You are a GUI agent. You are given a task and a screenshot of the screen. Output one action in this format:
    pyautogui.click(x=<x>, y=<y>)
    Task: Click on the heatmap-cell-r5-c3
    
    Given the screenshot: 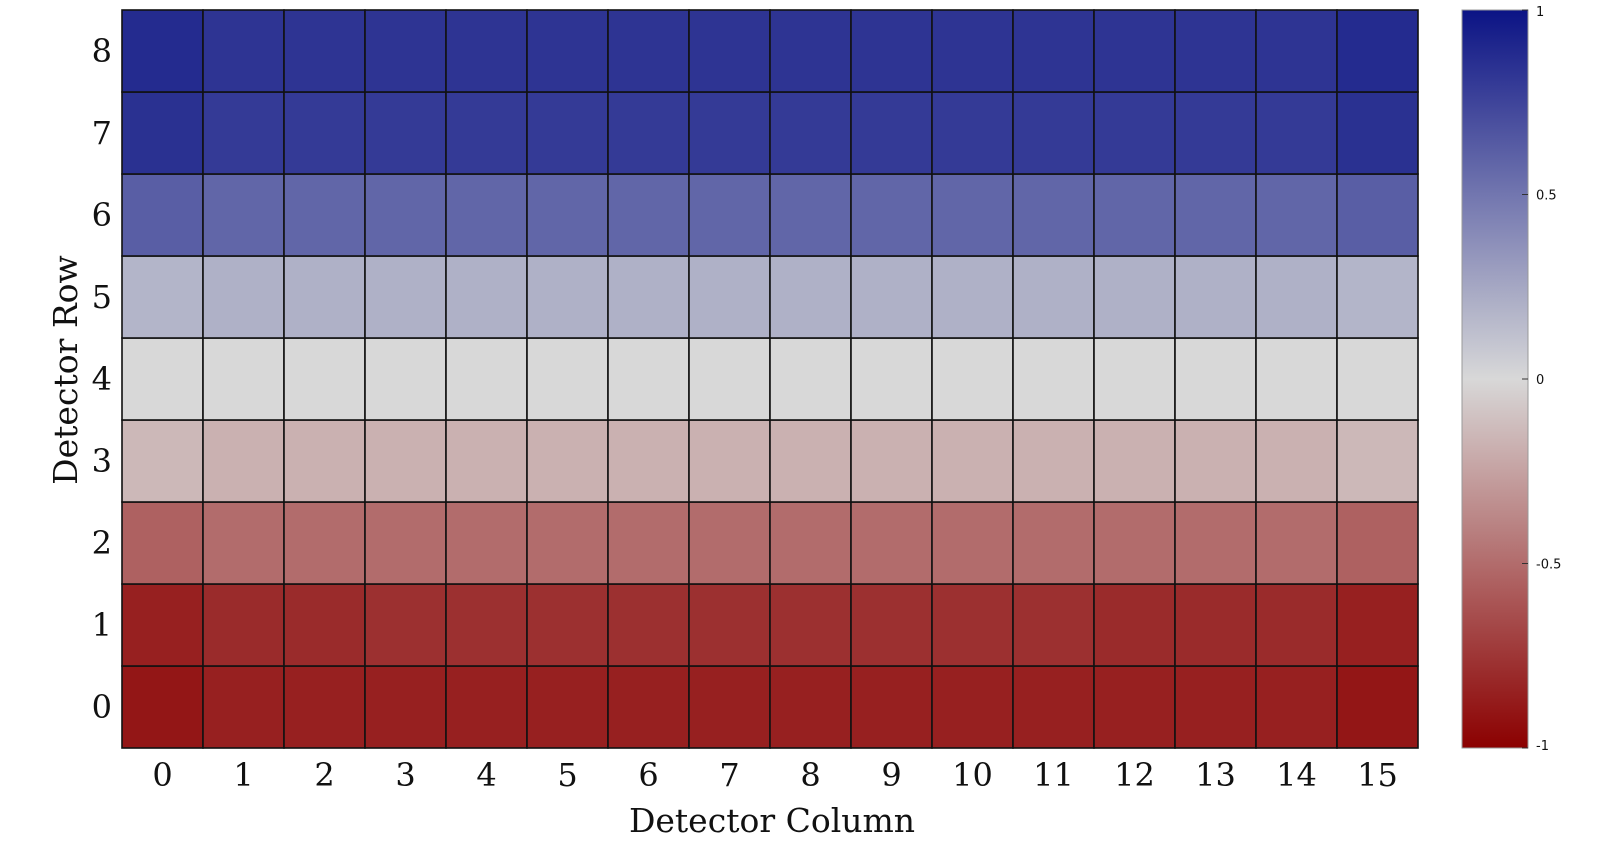 What is the action you would take?
    pyautogui.click(x=405, y=297)
    